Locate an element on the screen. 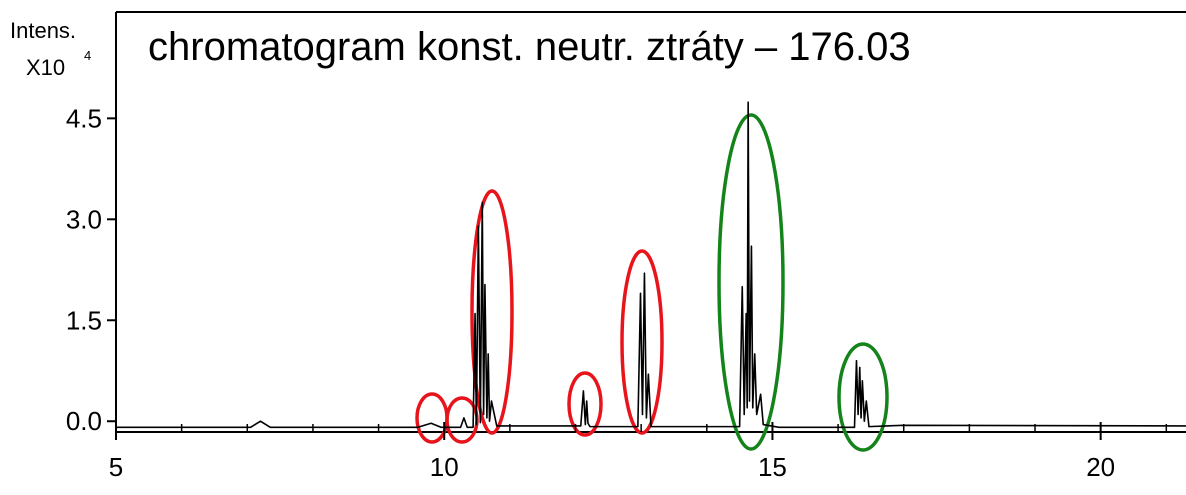 Image resolution: width=1186 pixels, height=495 pixels. x-tick-label: 5 is located at coordinates (116, 467).